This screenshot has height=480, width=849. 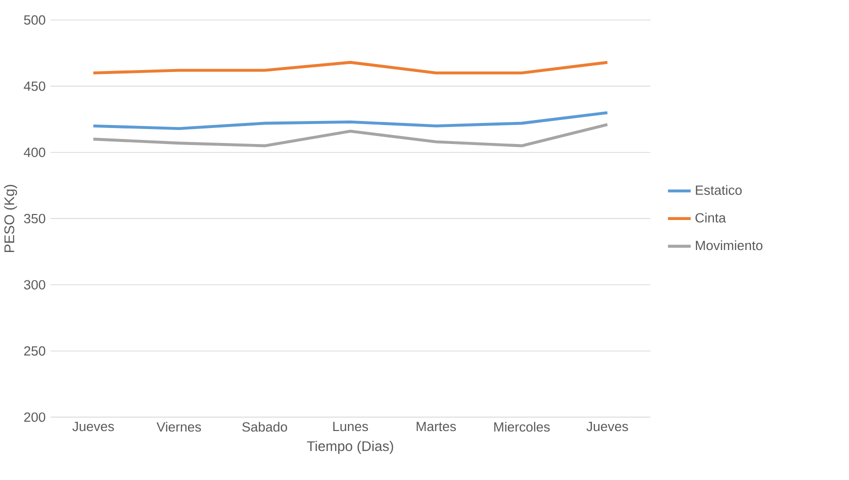 What do you see at coordinates (522, 427) in the screenshot?
I see `x-tick-label: Miercoles` at bounding box center [522, 427].